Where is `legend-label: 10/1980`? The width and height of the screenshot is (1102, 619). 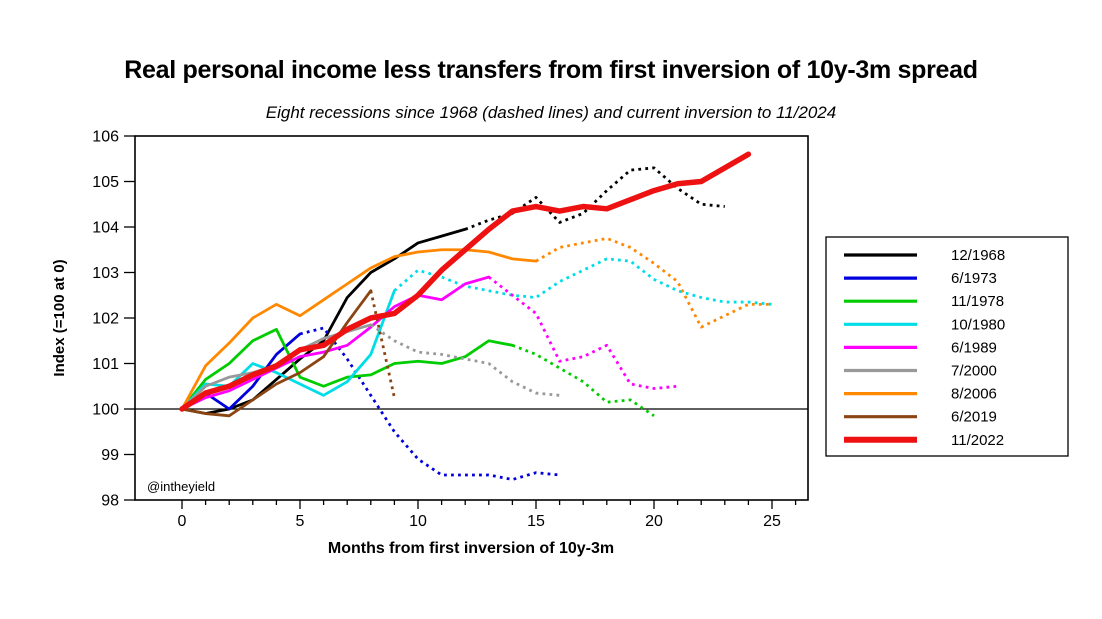
legend-label: 10/1980 is located at coordinates (978, 324).